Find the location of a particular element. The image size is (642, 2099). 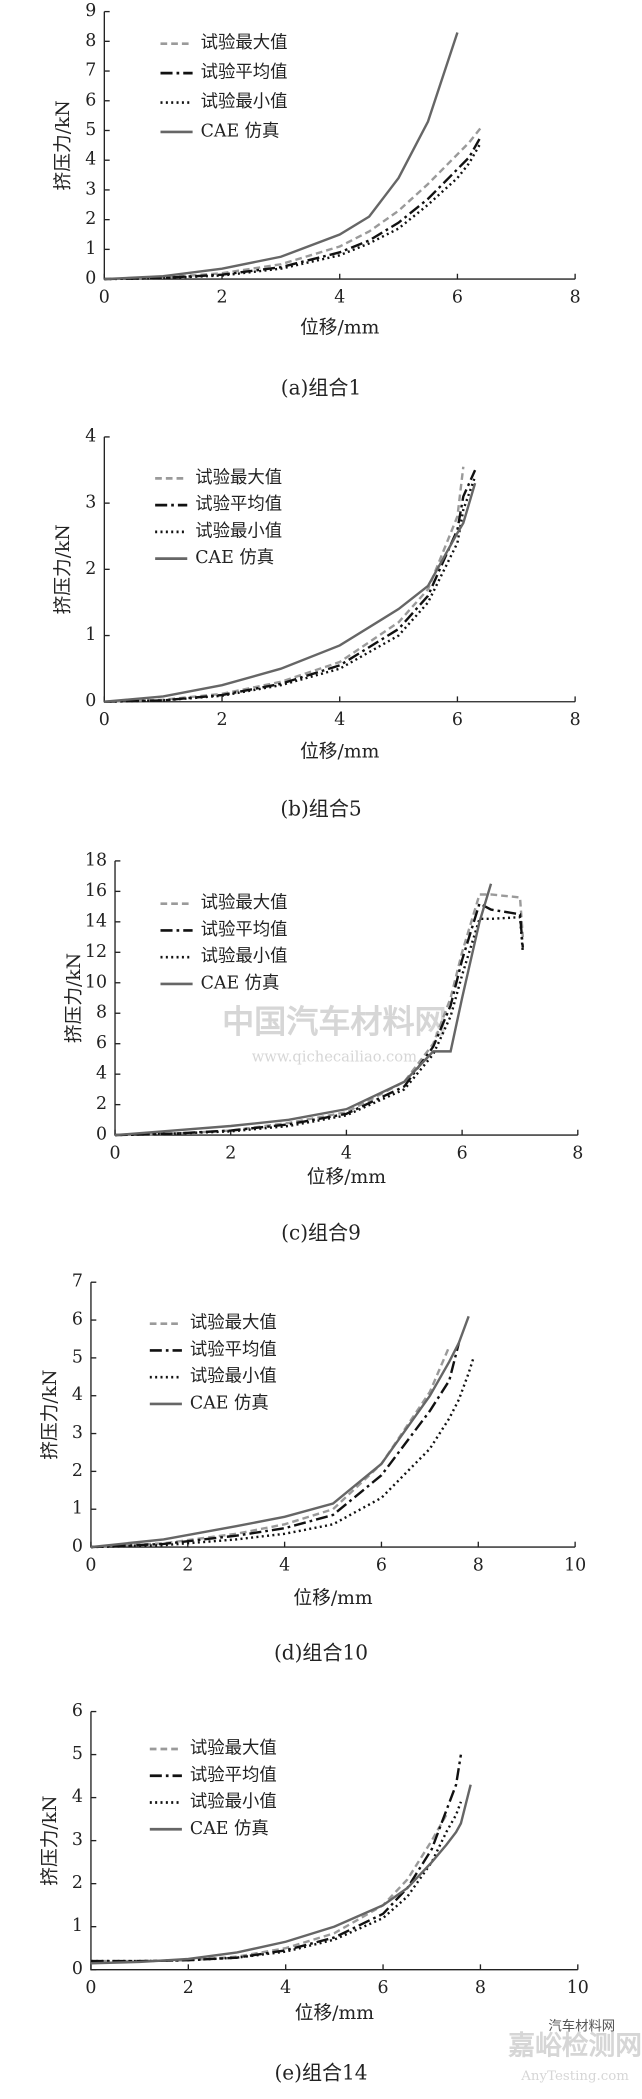

x-tick-label: 10 is located at coordinates (578, 1988).